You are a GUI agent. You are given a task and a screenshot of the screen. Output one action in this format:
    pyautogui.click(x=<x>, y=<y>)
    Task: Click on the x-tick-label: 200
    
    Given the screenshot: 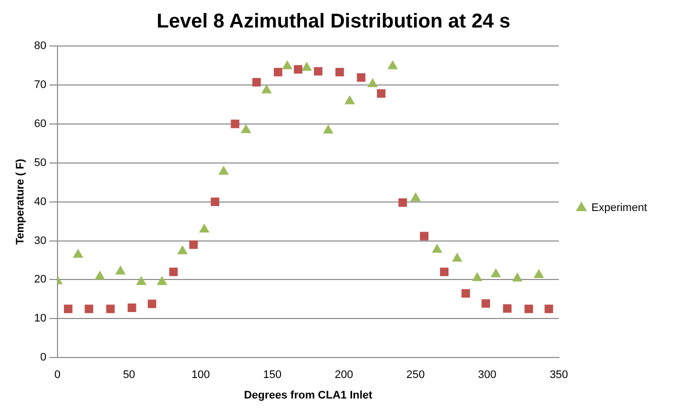 What is the action you would take?
    pyautogui.click(x=344, y=375)
    